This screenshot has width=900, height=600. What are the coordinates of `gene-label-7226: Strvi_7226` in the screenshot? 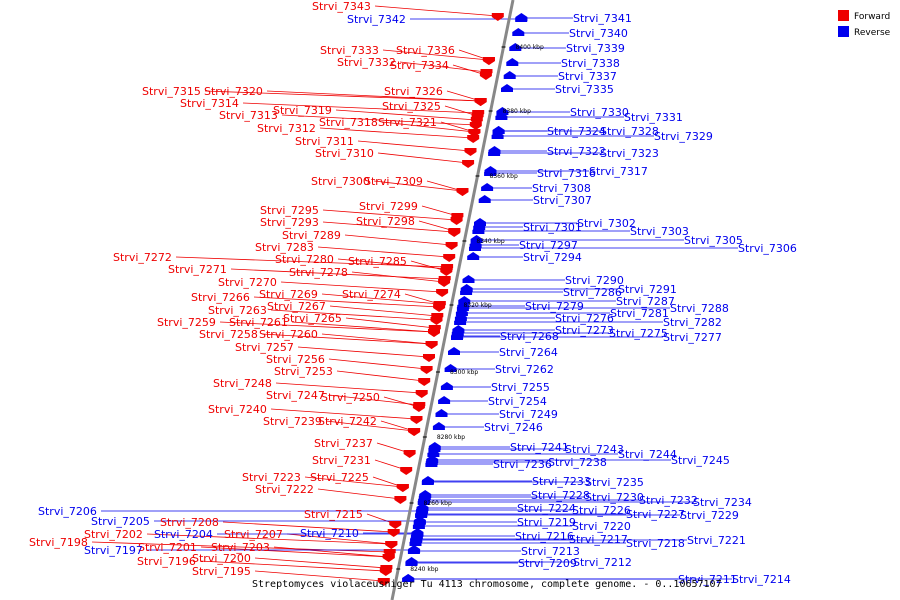 It's located at (601, 510).